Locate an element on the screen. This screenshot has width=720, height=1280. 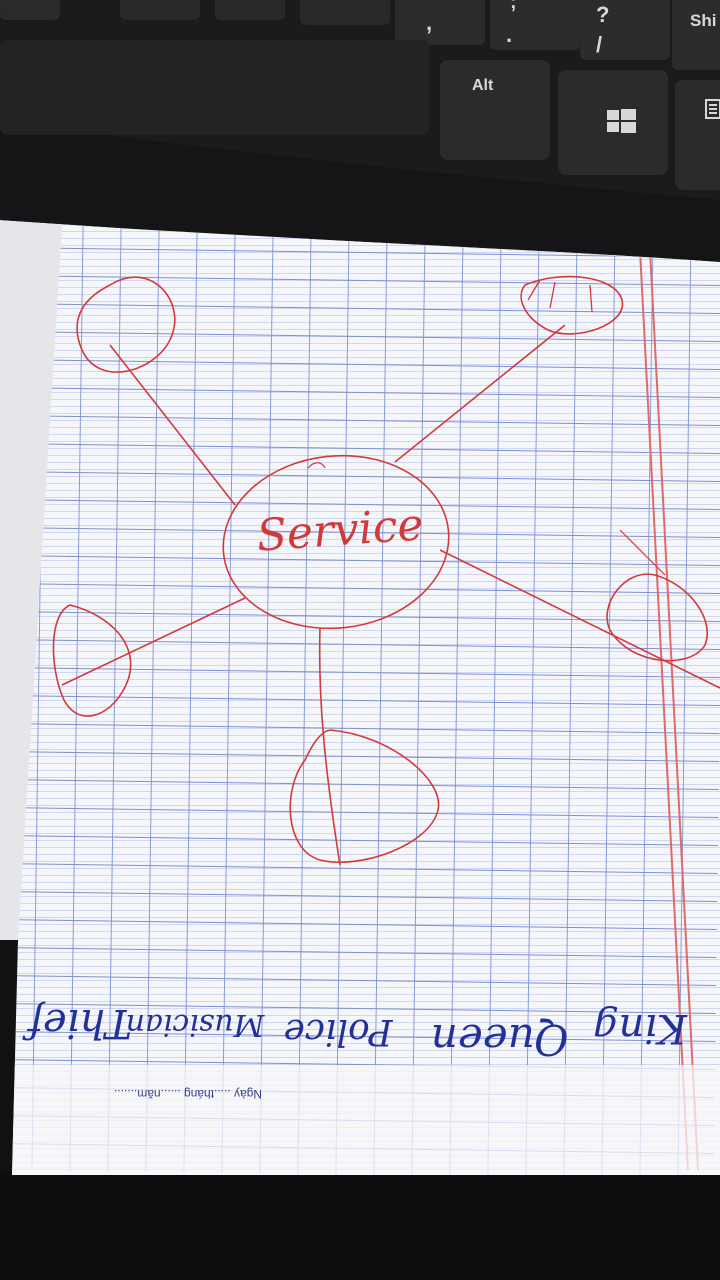
word-musician: Musician is located at coordinates (196, 1024).